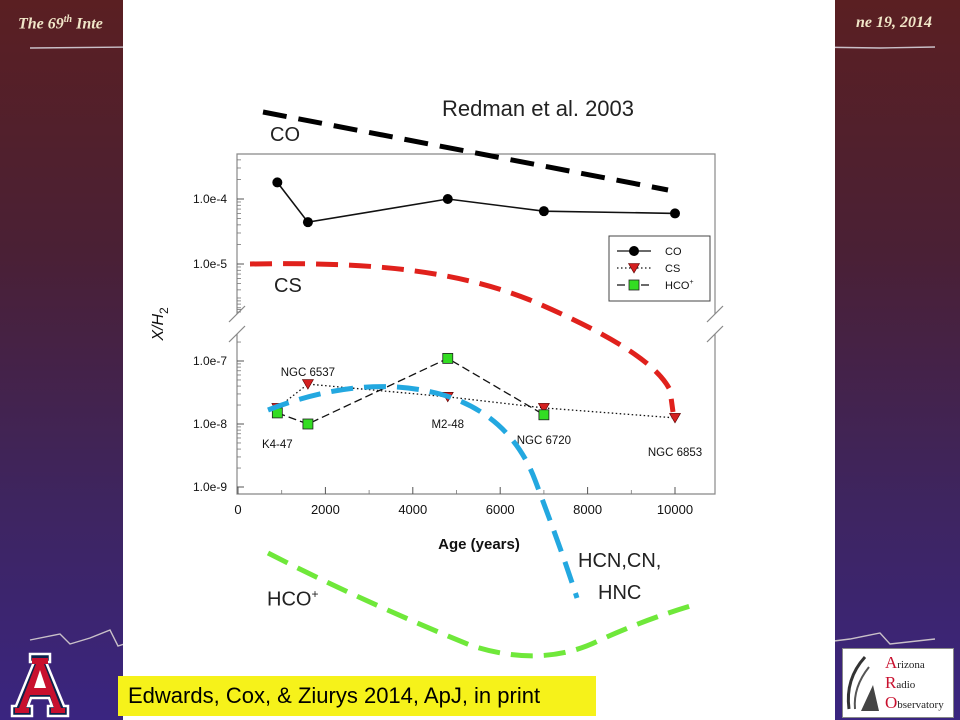 Image resolution: width=960 pixels, height=720 pixels. Describe the element at coordinates (411, 391) in the screenshot. I see `series-line-hco` at that location.